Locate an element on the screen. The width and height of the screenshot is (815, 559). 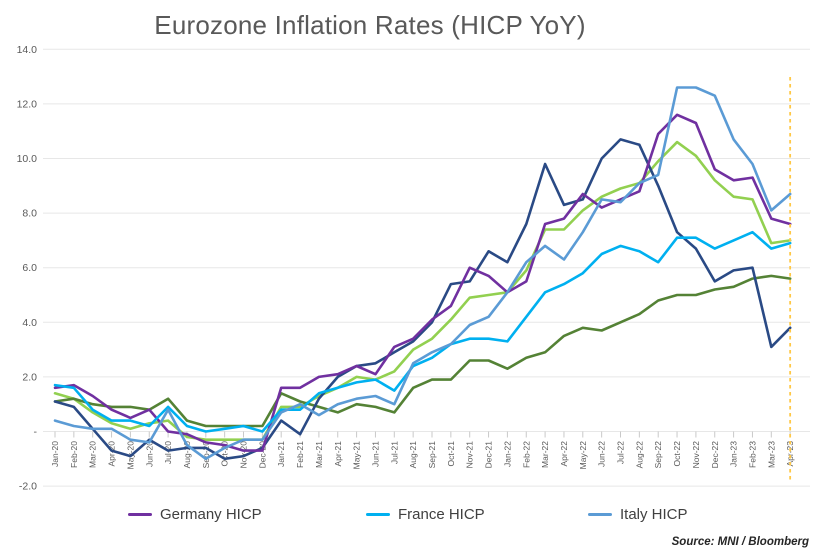
x-axis-label: Jul-22 is located at coordinates (621, 452).